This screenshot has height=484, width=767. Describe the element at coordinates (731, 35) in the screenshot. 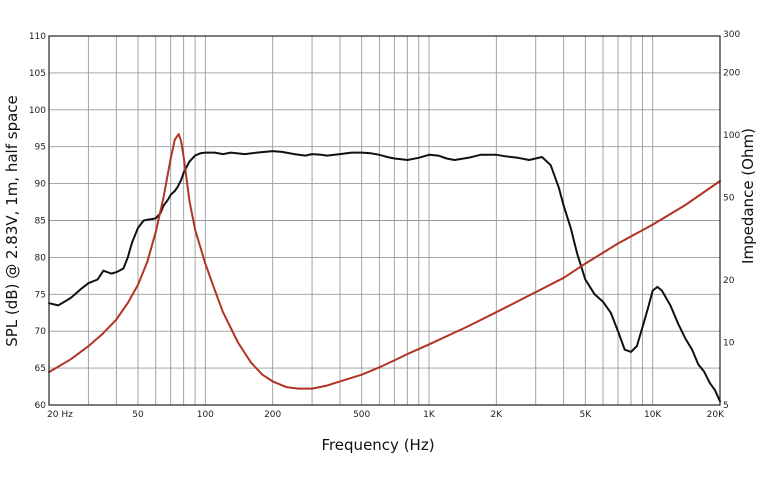

I see `y2-tick-label: 300` at that location.